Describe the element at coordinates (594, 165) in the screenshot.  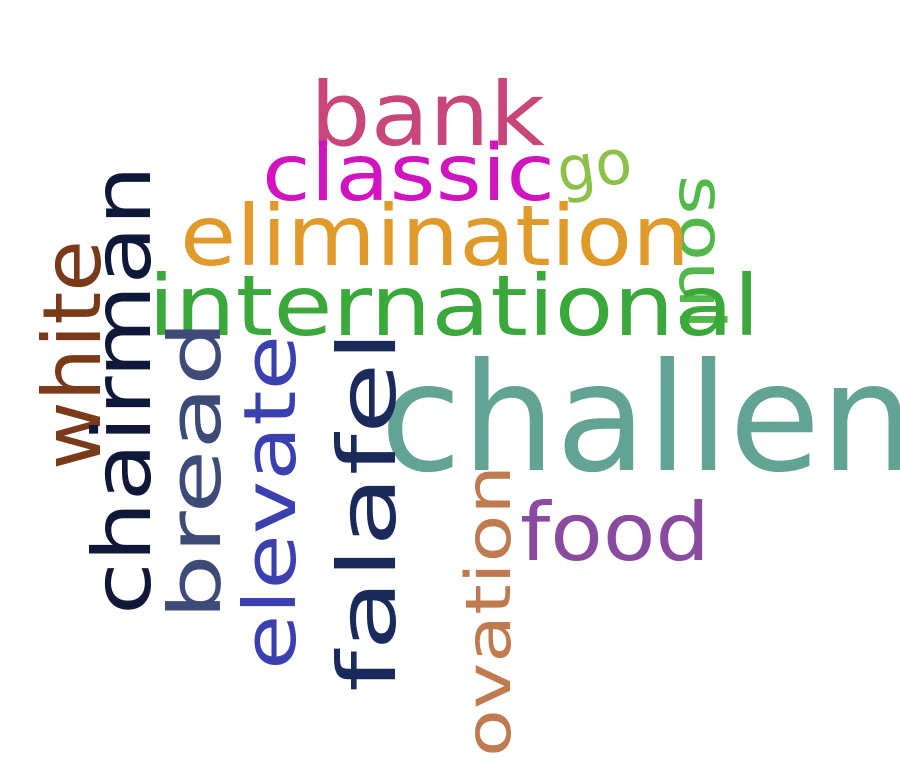
I see `word: go` at that location.